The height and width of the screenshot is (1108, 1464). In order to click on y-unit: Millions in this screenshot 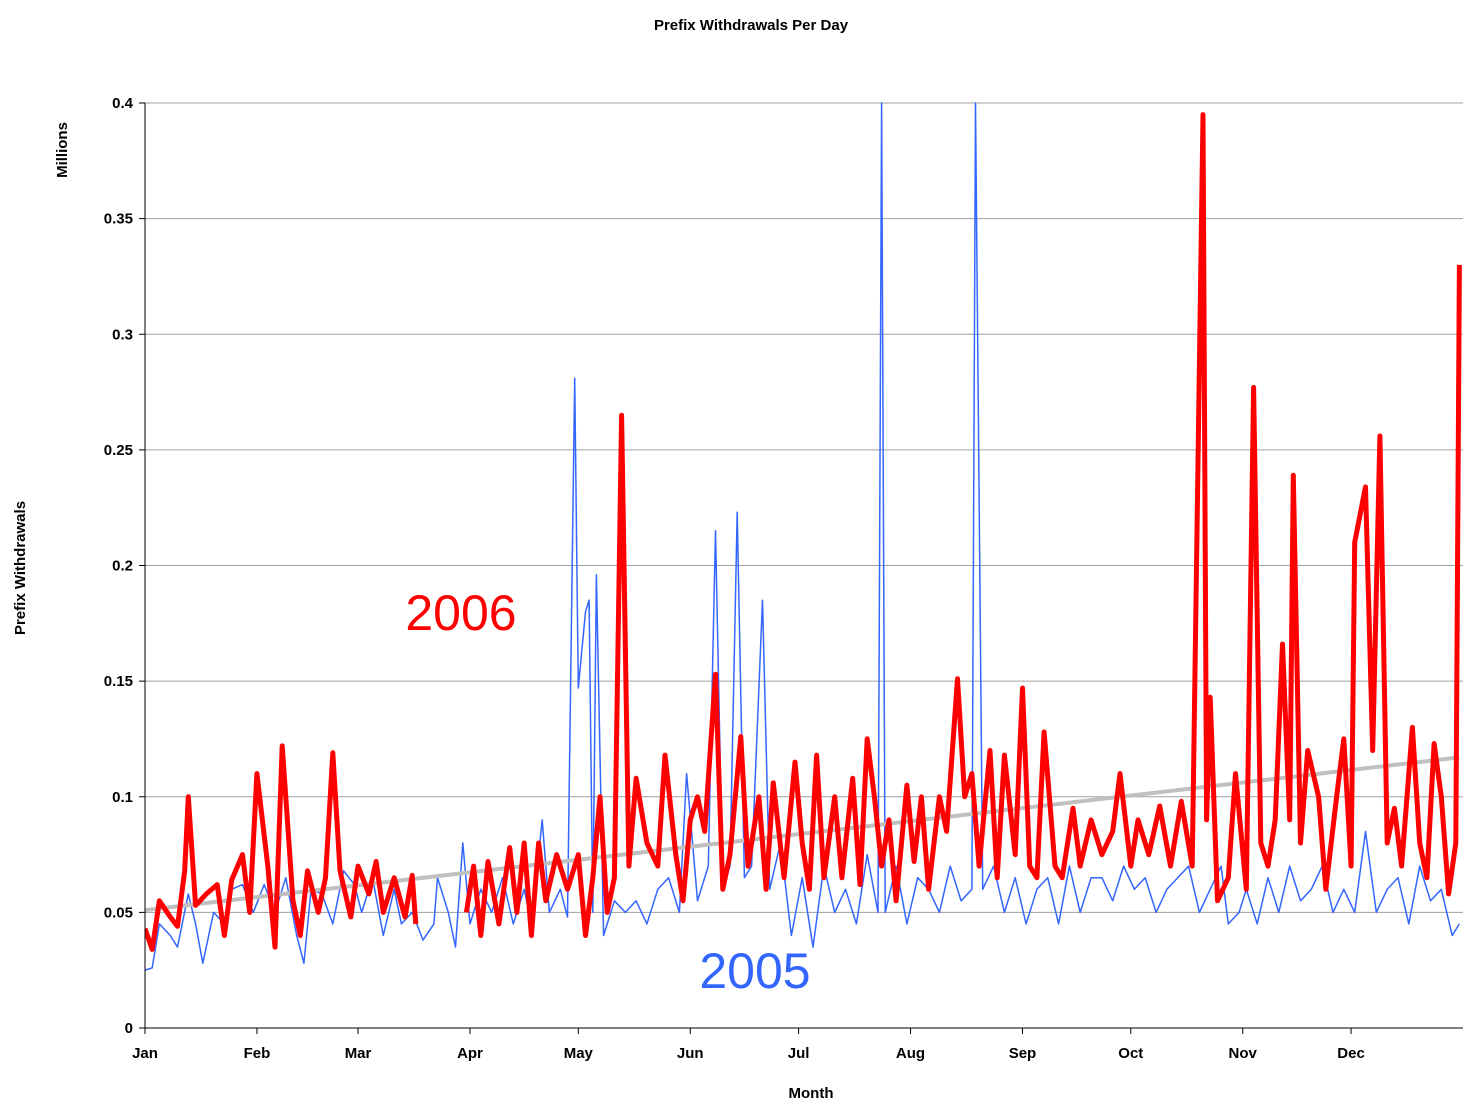, I will do `click(62, 150)`.